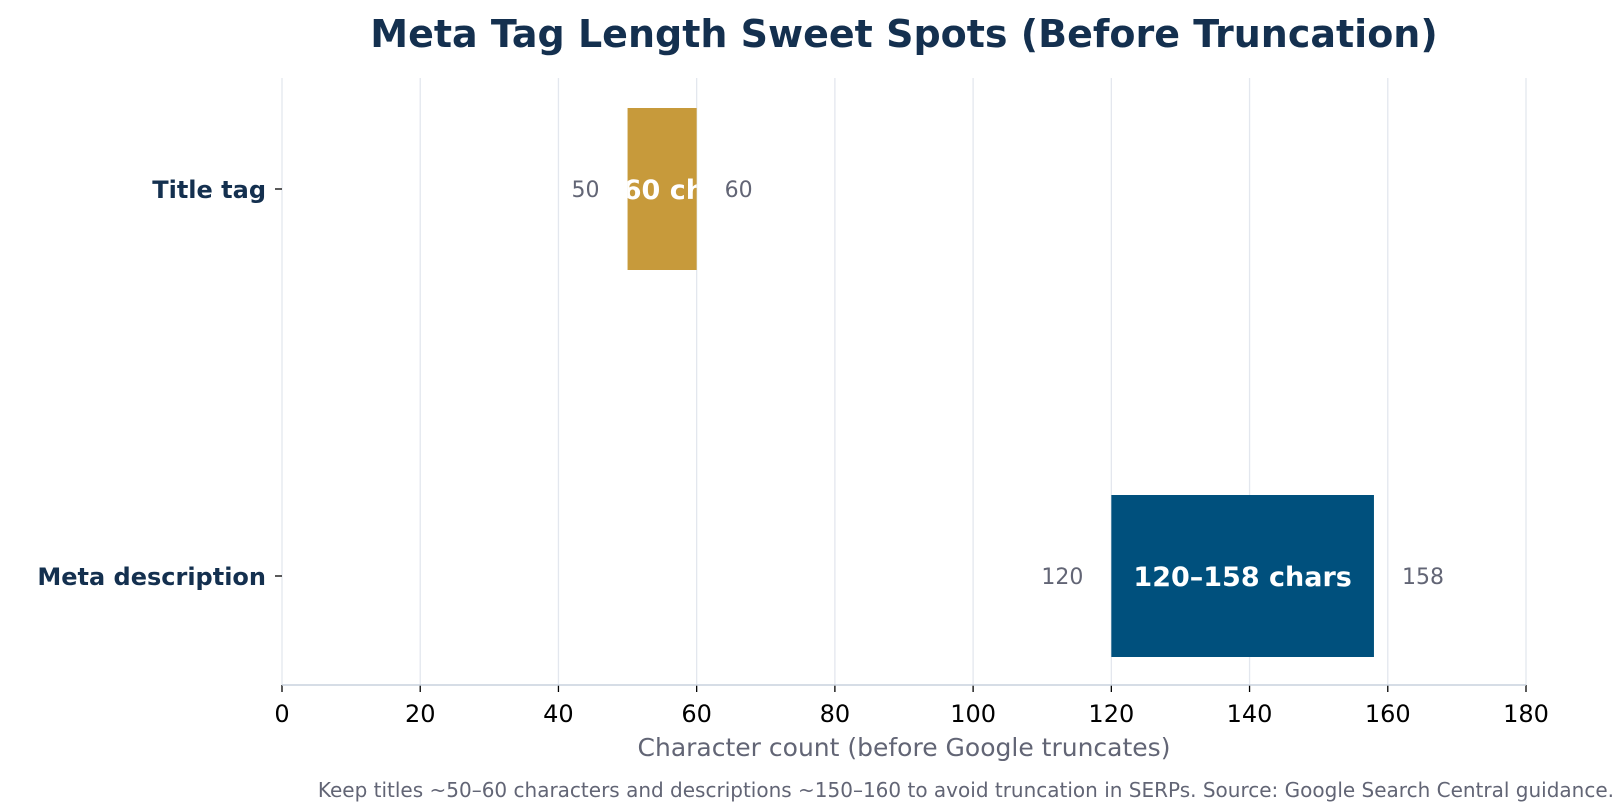 This screenshot has height=812, width=1622. I want to click on x-tick-label: 100, so click(973, 714).